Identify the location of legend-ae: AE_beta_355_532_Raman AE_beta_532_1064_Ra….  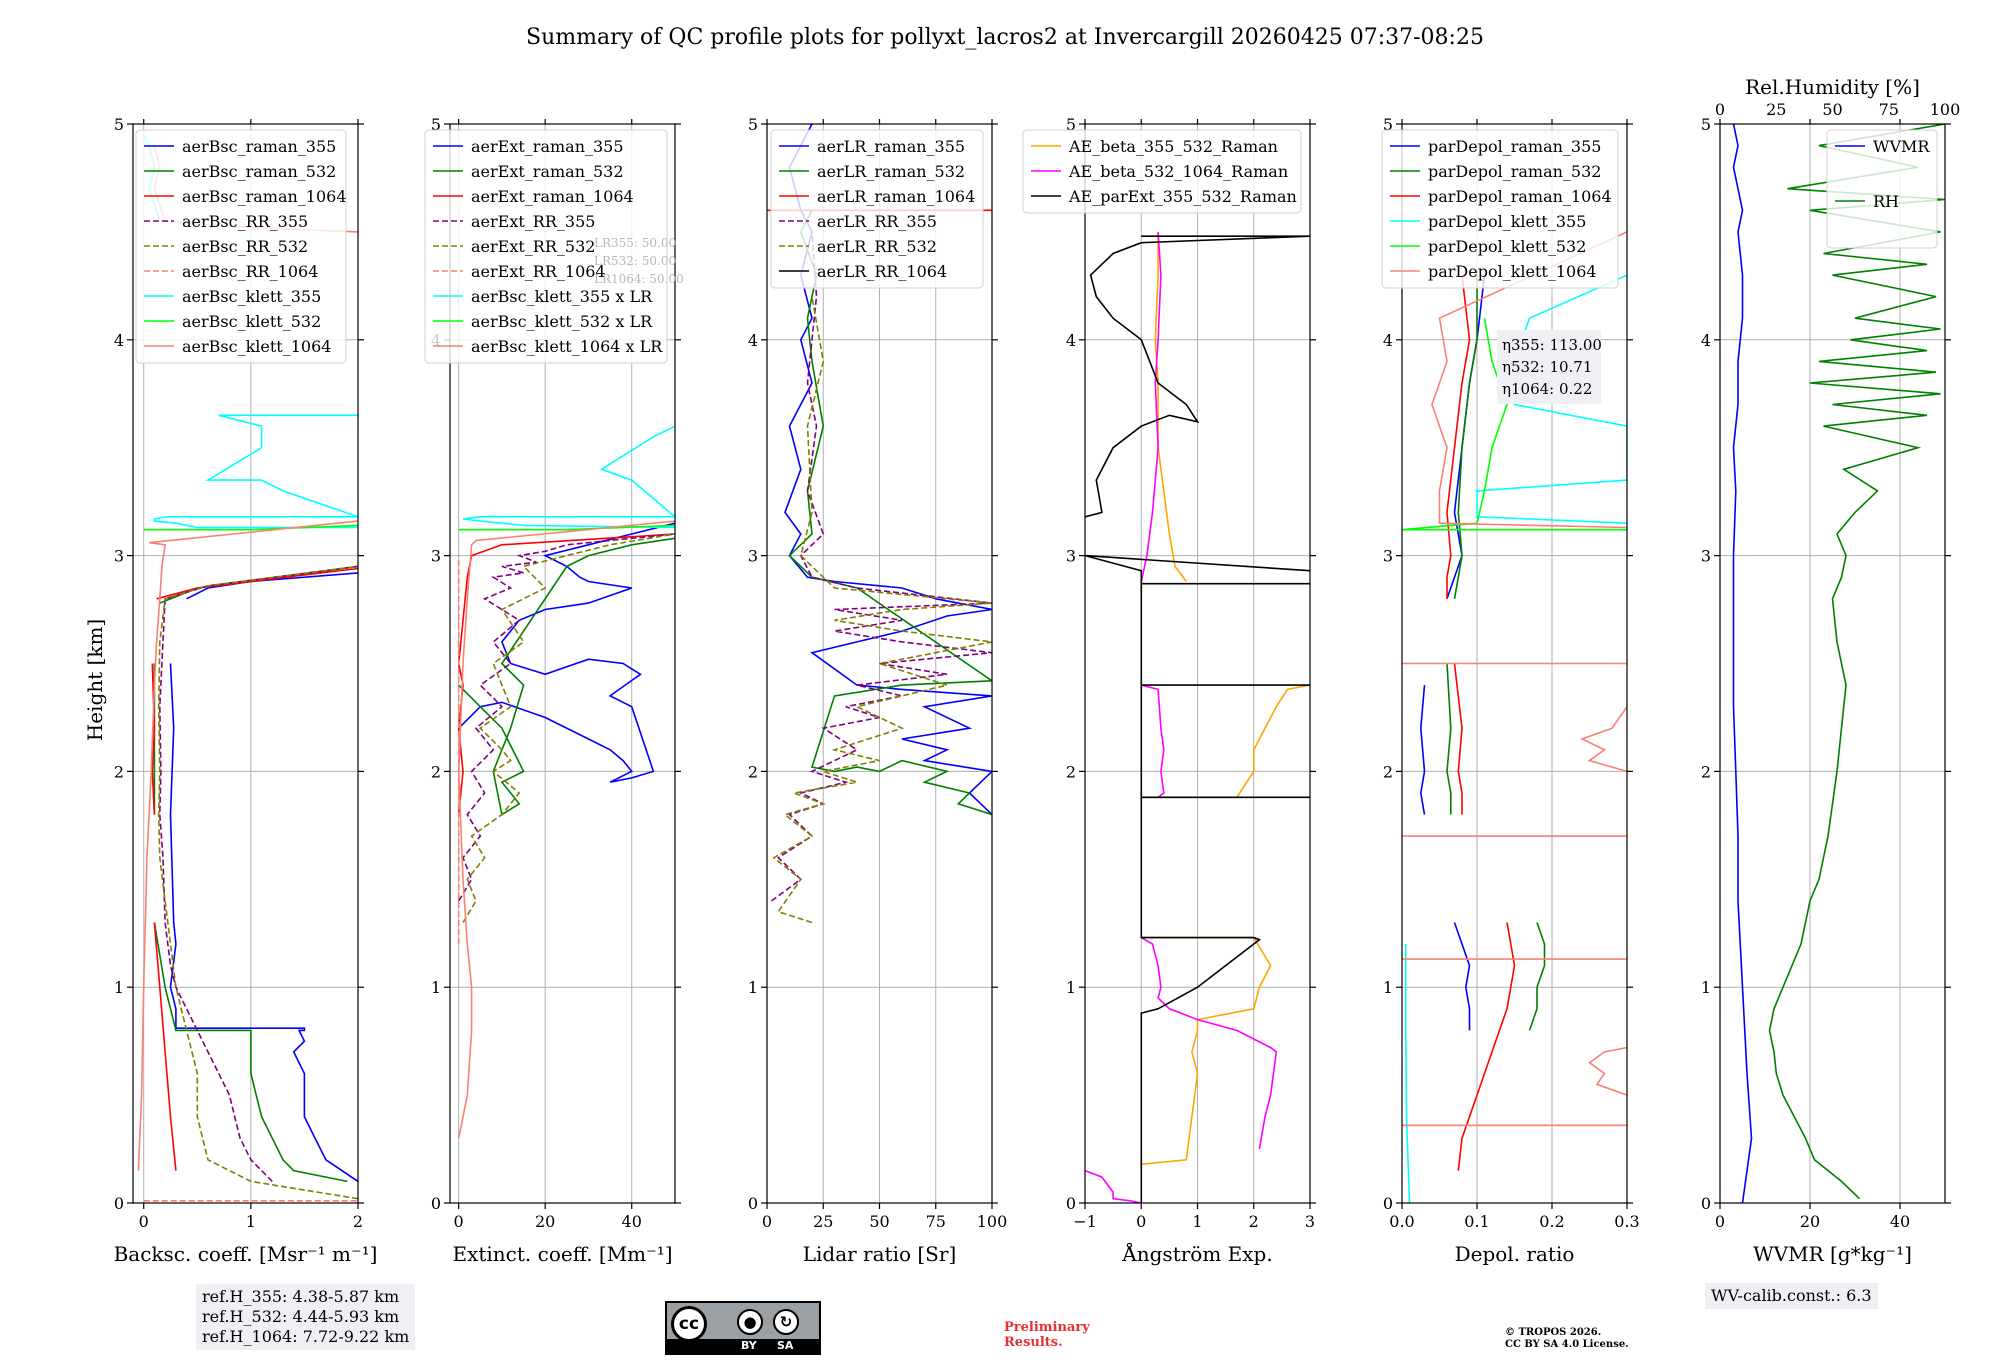
(1162, 171).